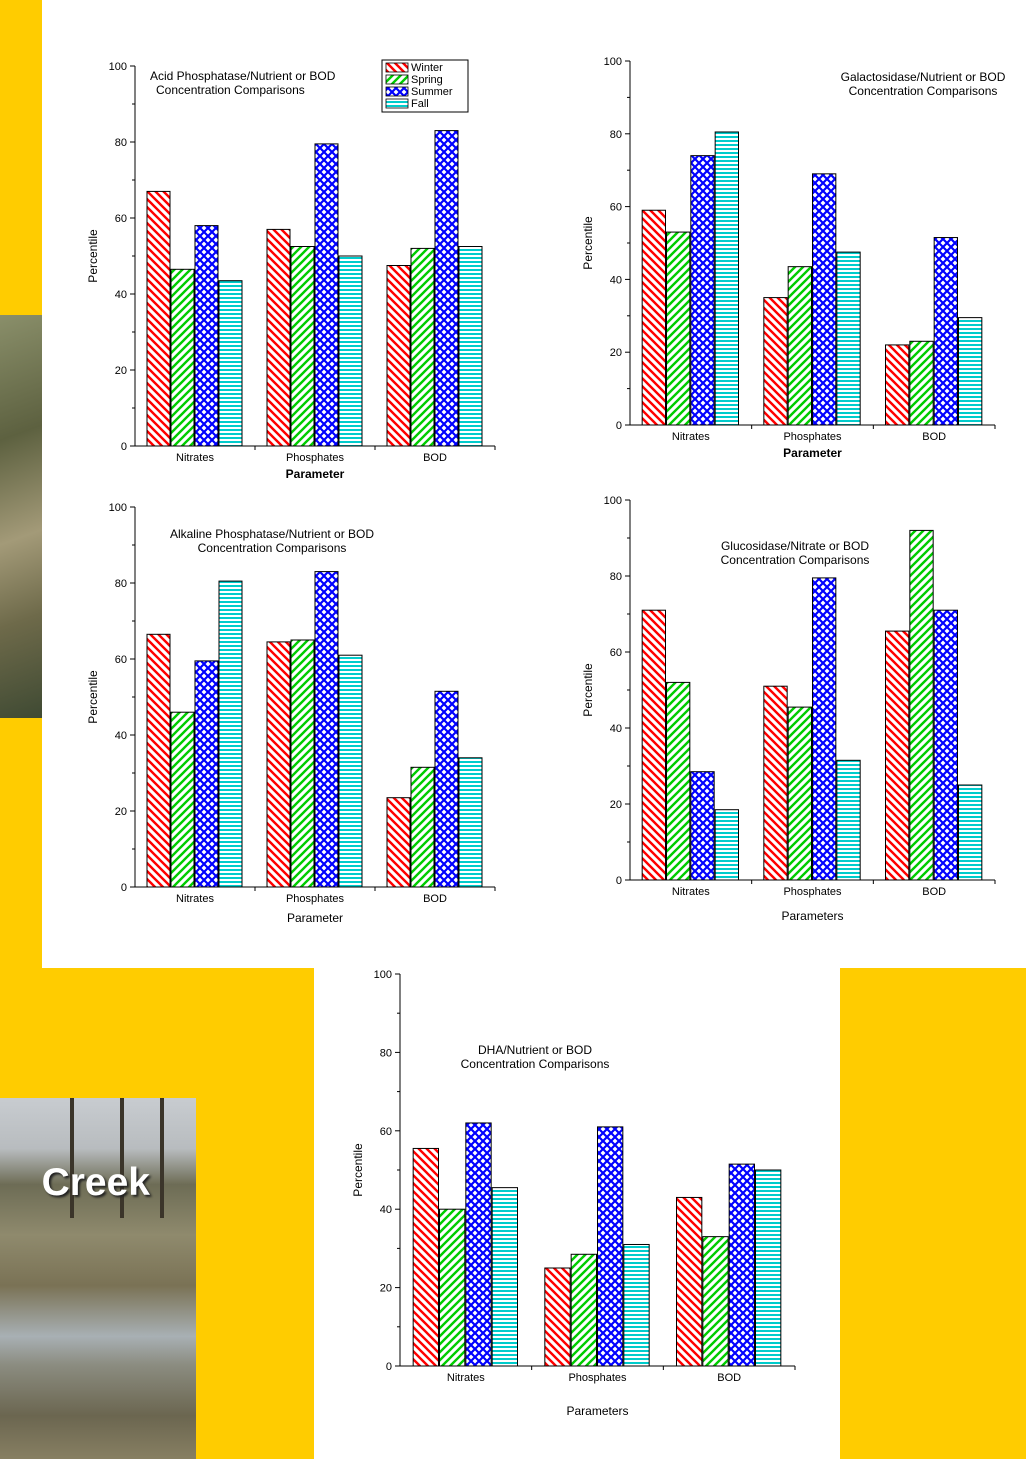 Image resolution: width=1026 pixels, height=1459 pixels. What do you see at coordinates (432, 92) in the screenshot?
I see `legend-label: Summer` at bounding box center [432, 92].